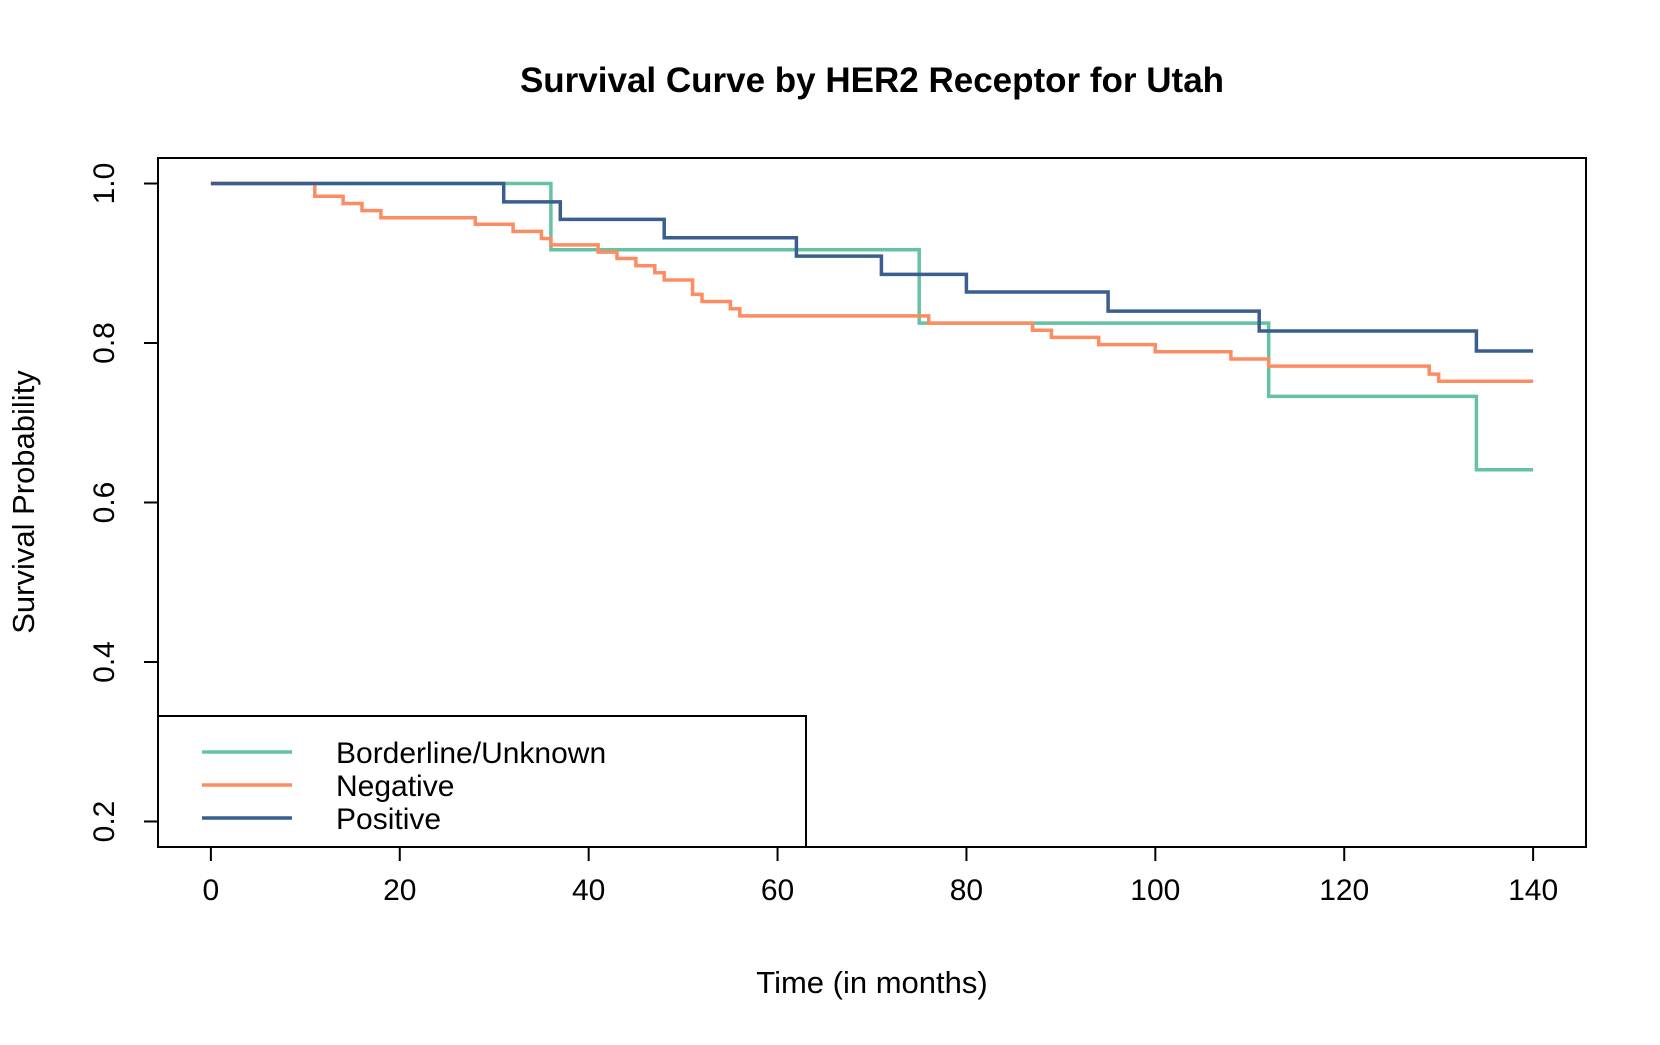 Image resolution: width=1660 pixels, height=1045 pixels. Describe the element at coordinates (104, 662) in the screenshot. I see `y-tick-label: 0.4` at that location.